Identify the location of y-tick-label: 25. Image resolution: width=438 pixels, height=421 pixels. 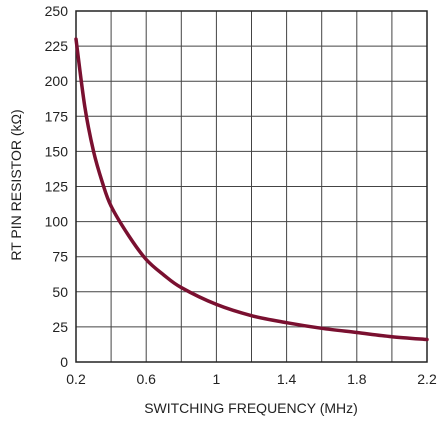
(60, 327).